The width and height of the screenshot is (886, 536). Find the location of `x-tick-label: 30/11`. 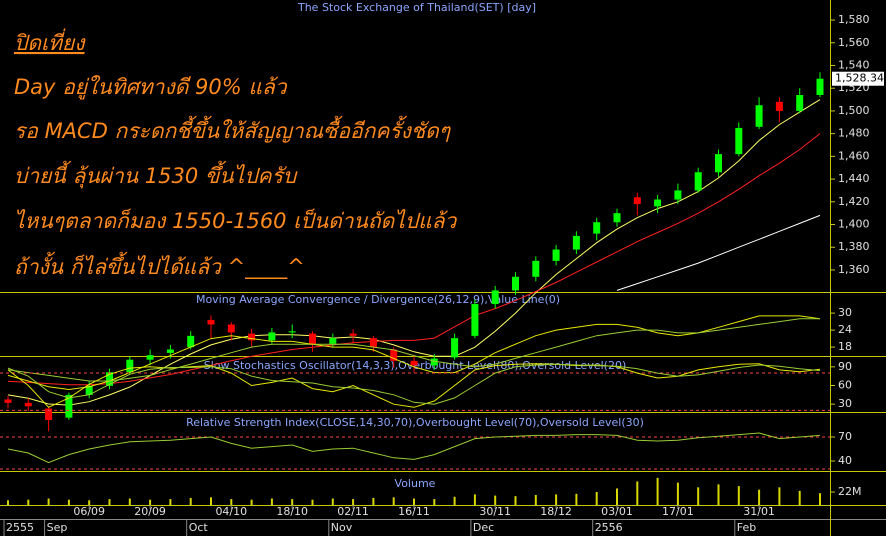

x-tick-label: 30/11 is located at coordinates (495, 511).